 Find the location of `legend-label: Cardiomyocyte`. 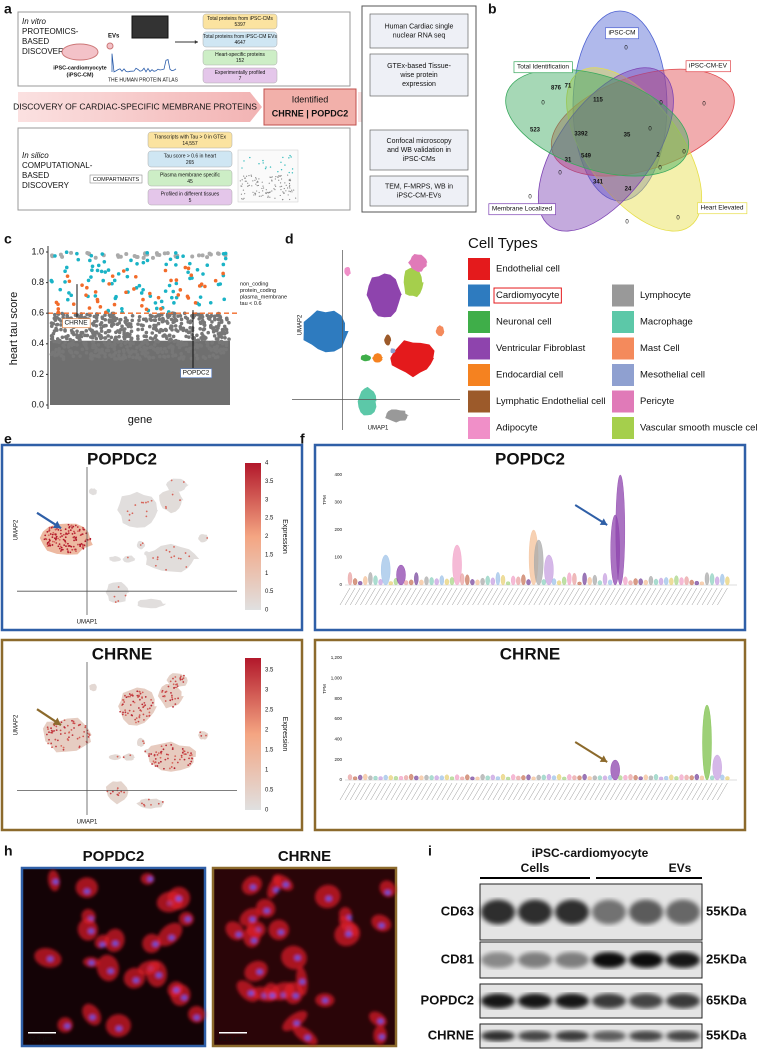

legend-label: Cardiomyocyte is located at coordinates (527, 295).